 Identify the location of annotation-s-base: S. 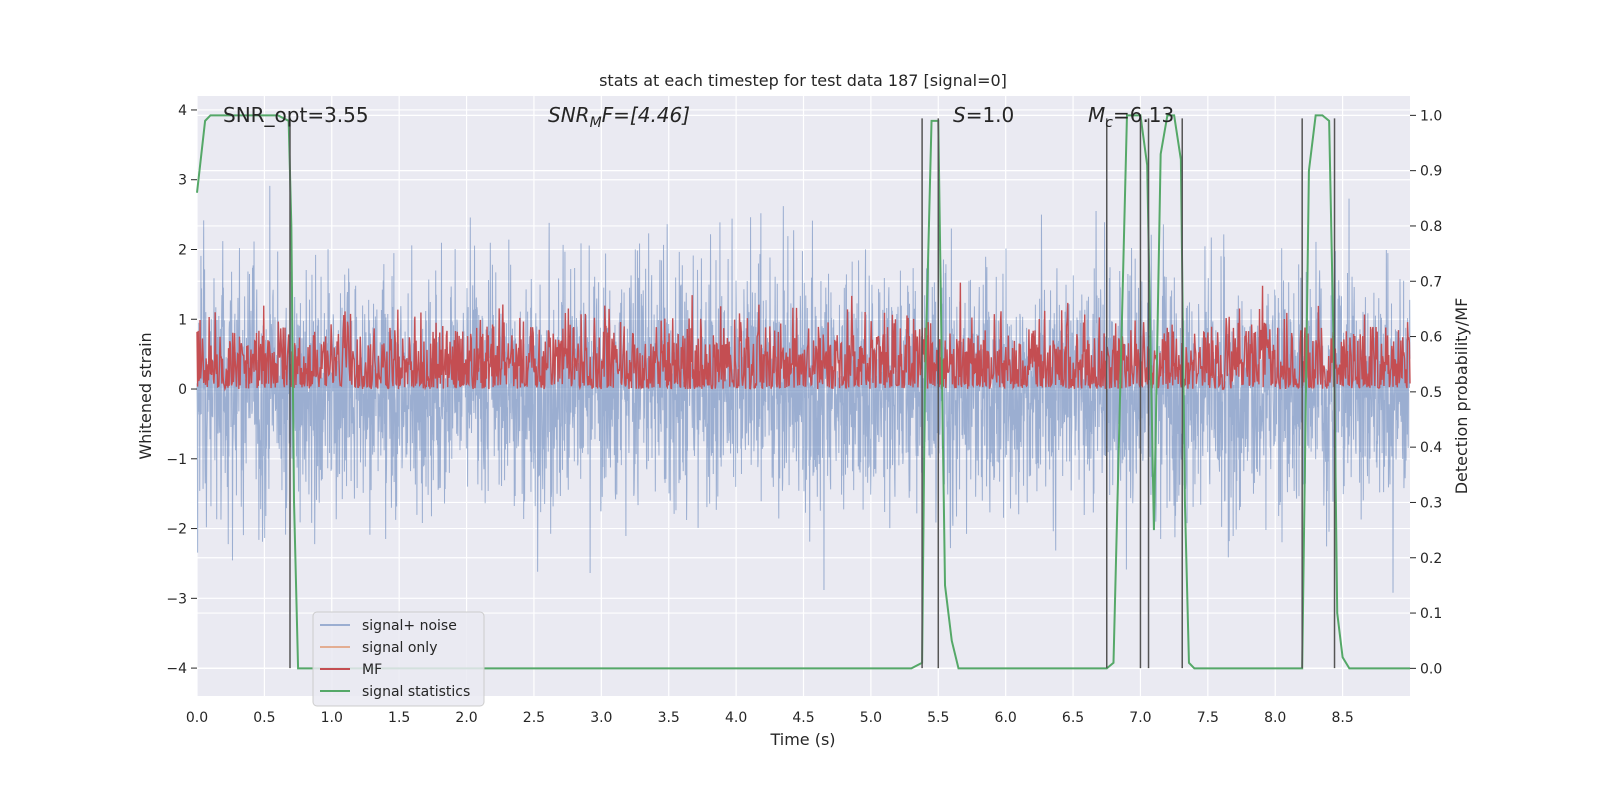
(959, 115).